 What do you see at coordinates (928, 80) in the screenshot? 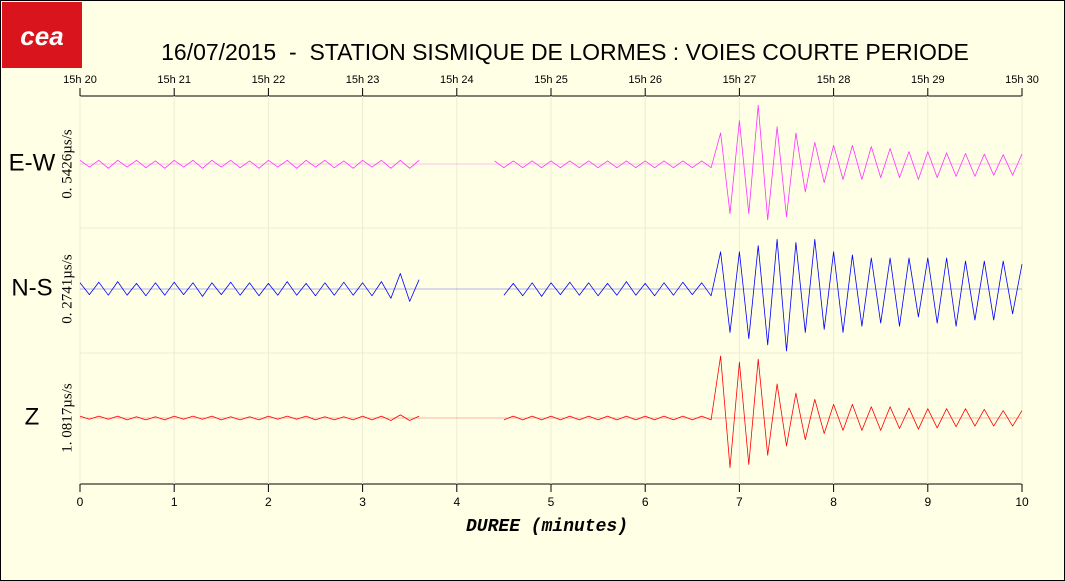
I see `x2-tick-label: 15h 29` at bounding box center [928, 80].